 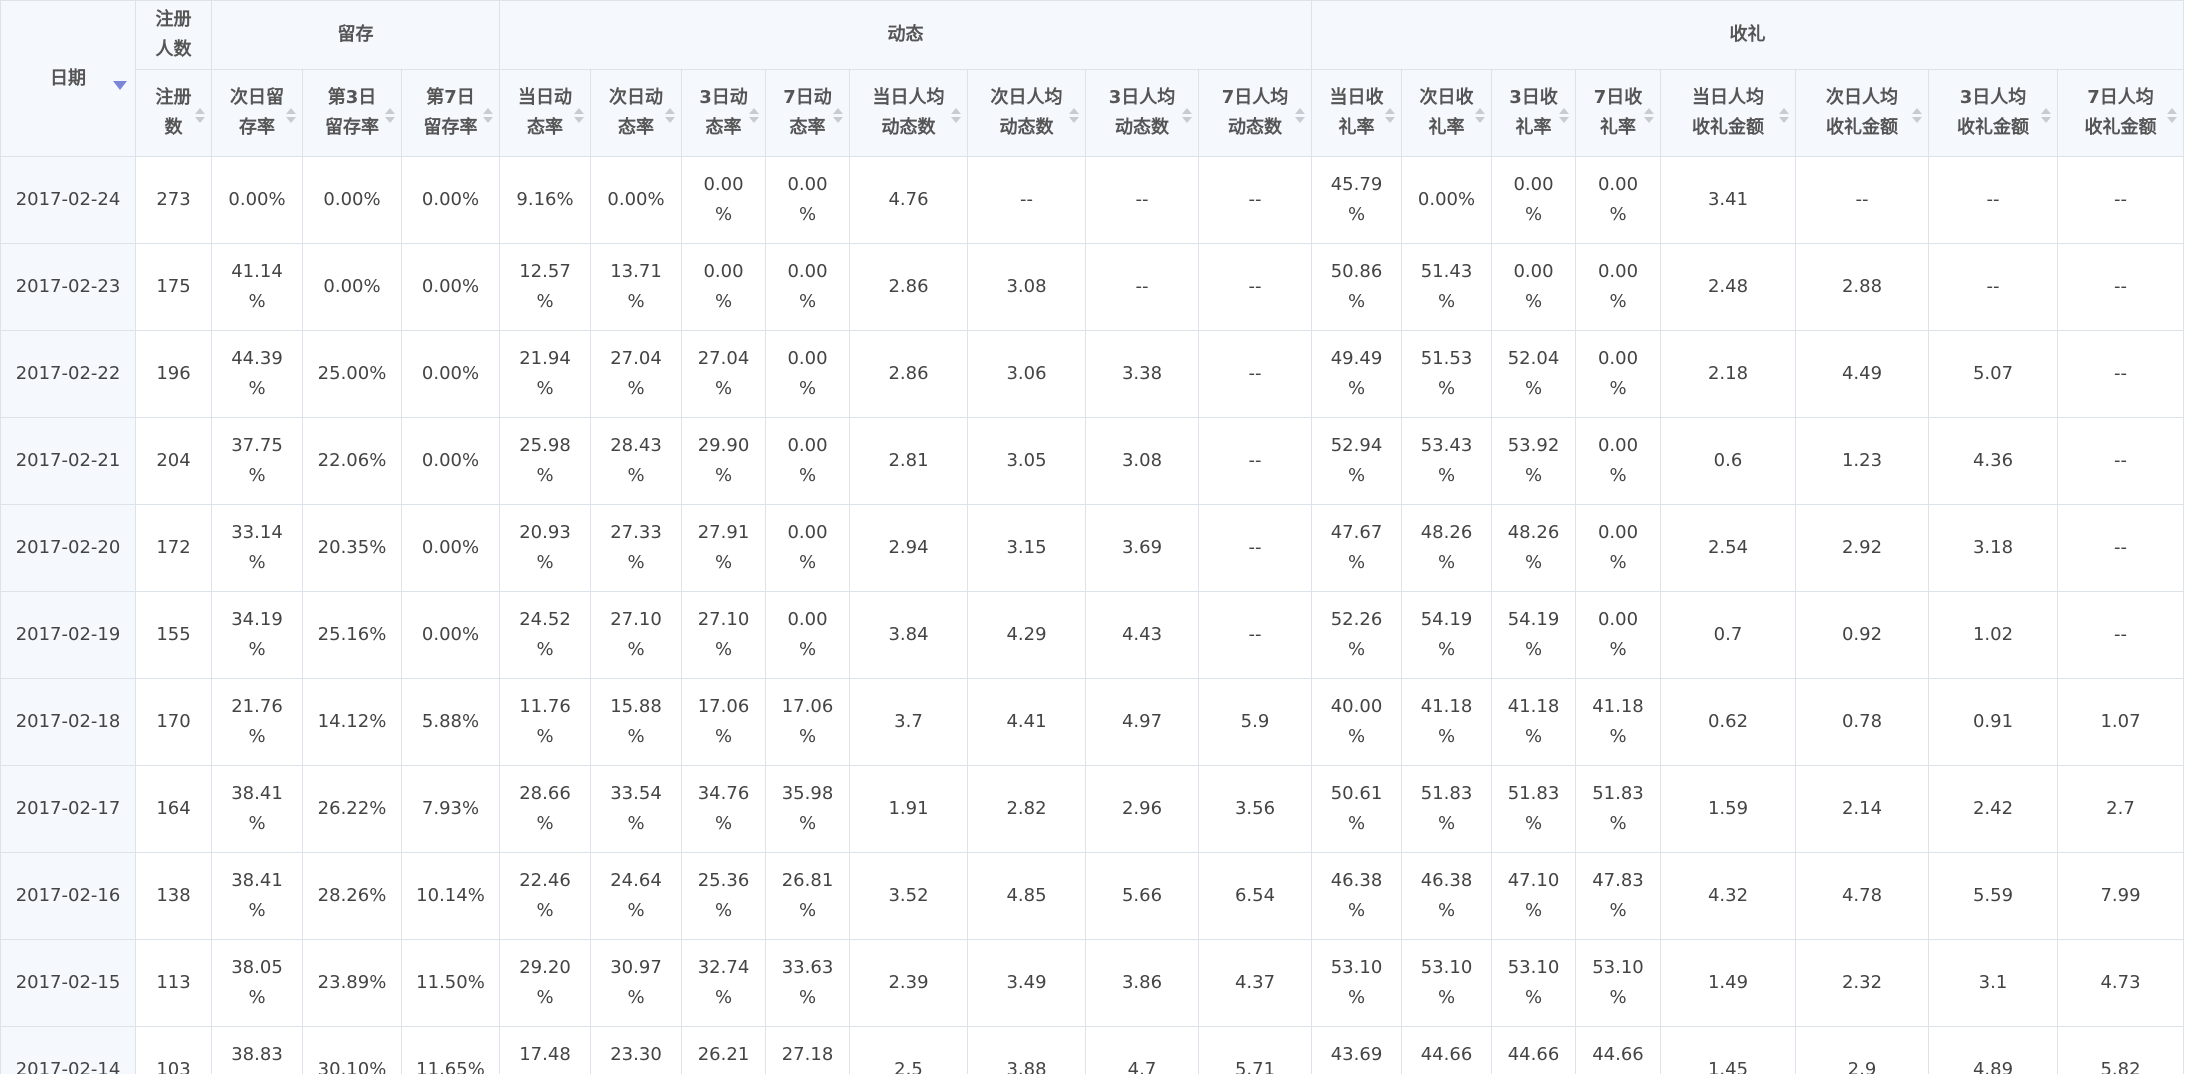 I want to click on cell-text: 2.7, so click(x=2120, y=808).